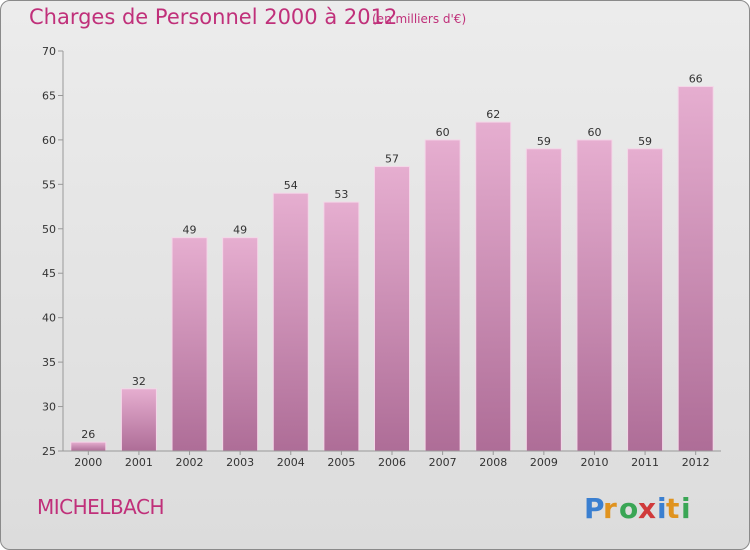 The width and height of the screenshot is (750, 550). Describe the element at coordinates (49, 140) in the screenshot. I see `y-tick-label: 60` at that location.